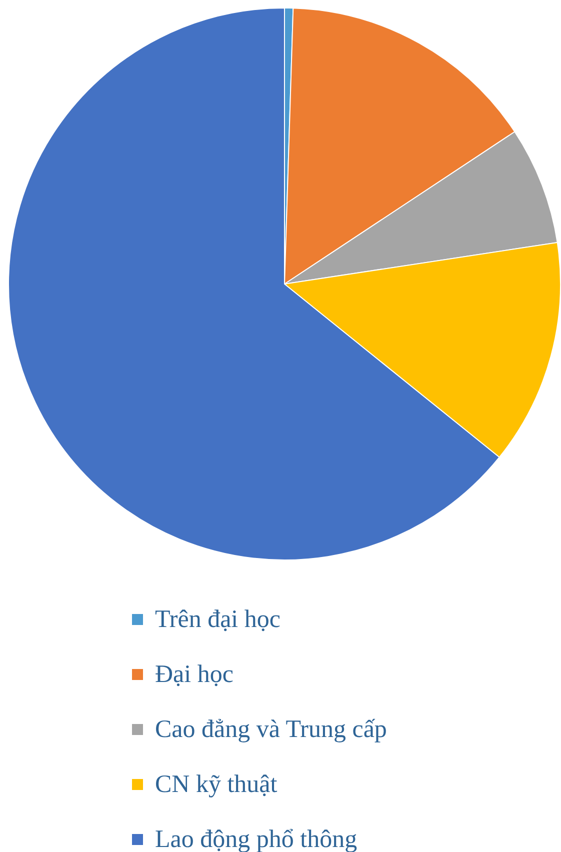 Image resolution: width=561 pixels, height=852 pixels. I want to click on legend-label: Cao đẳng và Trung cấp, so click(271, 730).